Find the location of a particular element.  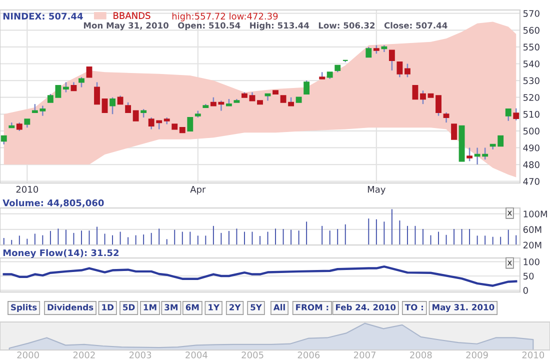

text: 6M is located at coordinates (192, 307).